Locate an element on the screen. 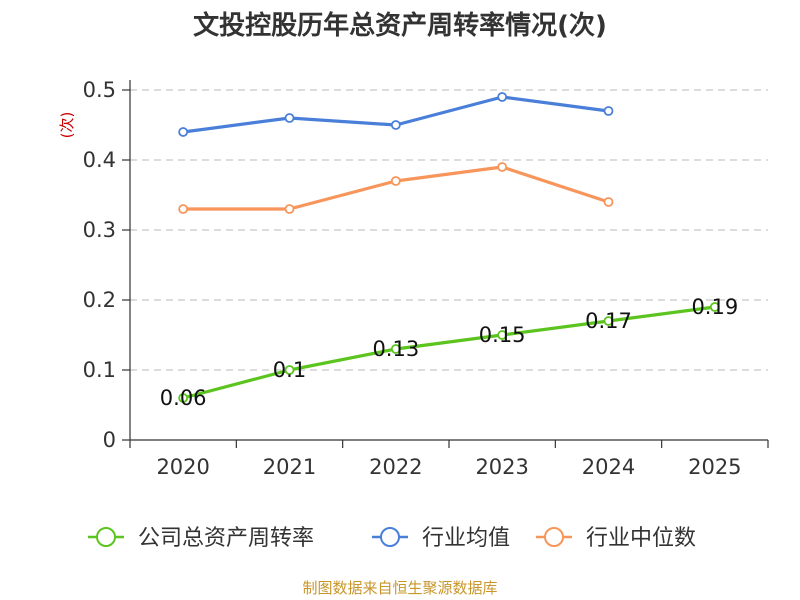 Image resolution: width=800 pixels, height=600 pixels. source-note: 制图数据来自恒生聚源数据库 is located at coordinates (399, 588).